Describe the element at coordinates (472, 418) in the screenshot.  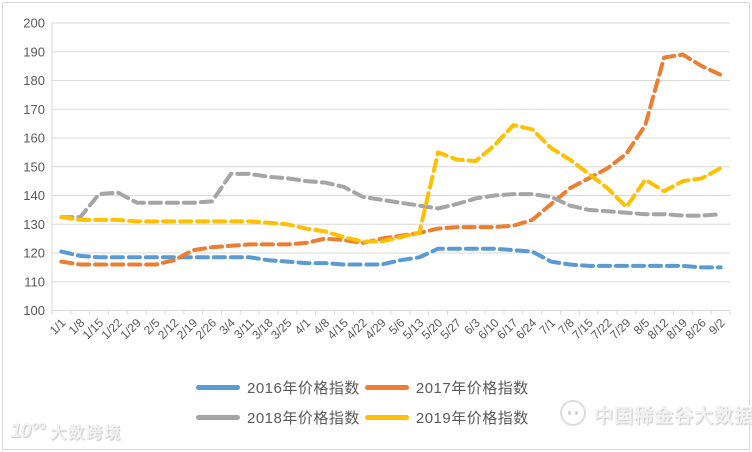
I see `legend-label-2019: 2019年价格指数` at that location.